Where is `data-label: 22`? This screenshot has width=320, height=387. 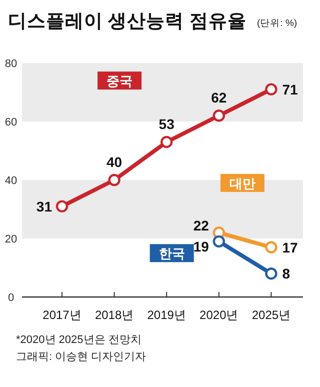 data-label: 22 is located at coordinates (201, 226).